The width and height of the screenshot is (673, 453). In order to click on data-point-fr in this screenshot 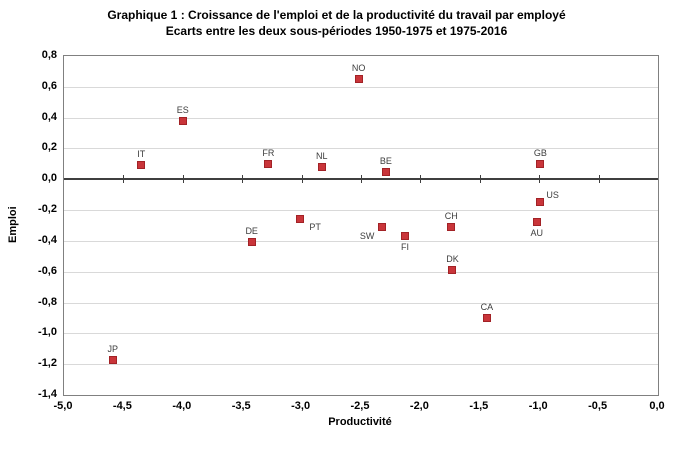, I will do `click(268, 163)`.